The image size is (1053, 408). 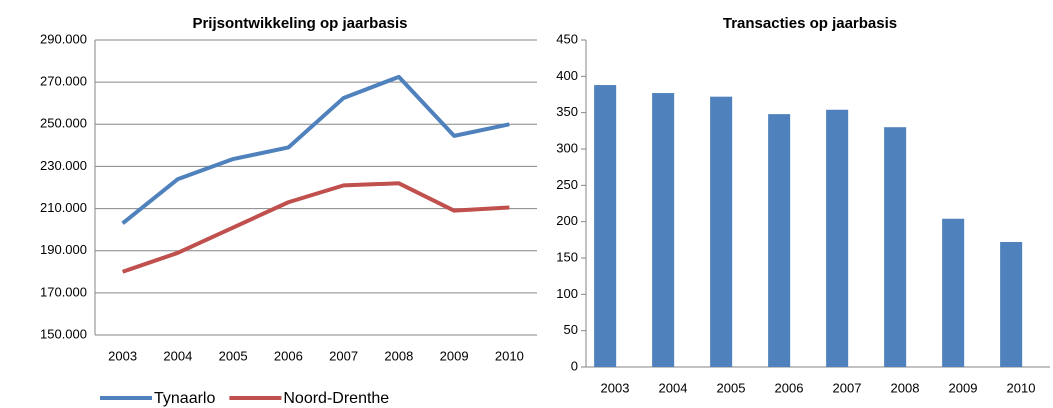 I want to click on y-tick-label: 150, so click(x=567, y=256).